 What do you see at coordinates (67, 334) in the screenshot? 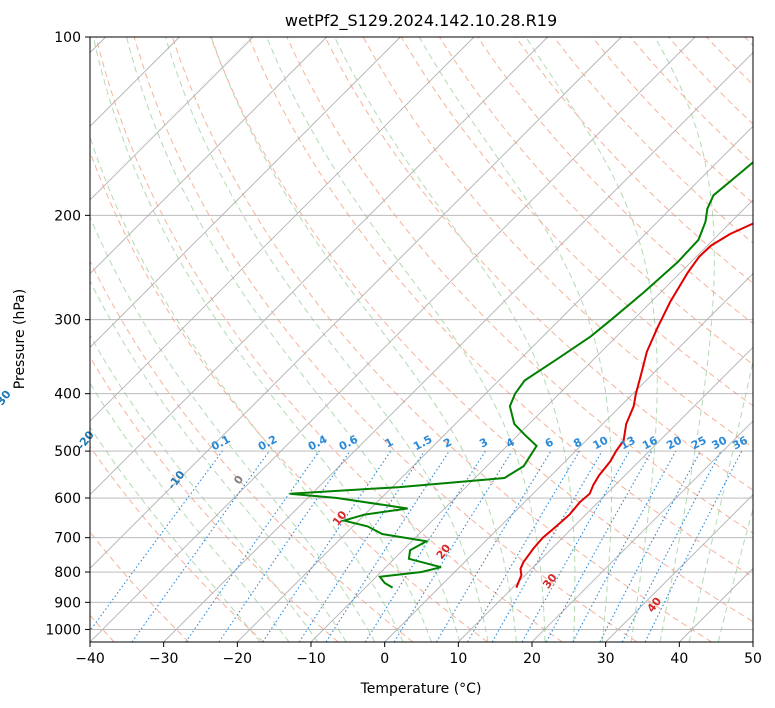
I see `y-axis: 100 200 300 400 500 600 700 800 900 1000` at bounding box center [67, 334].